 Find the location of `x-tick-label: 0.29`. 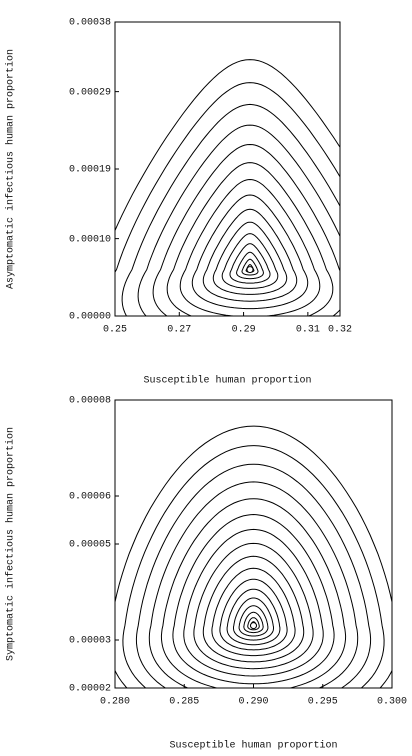

x-tick-label: 0.29 is located at coordinates (244, 330).